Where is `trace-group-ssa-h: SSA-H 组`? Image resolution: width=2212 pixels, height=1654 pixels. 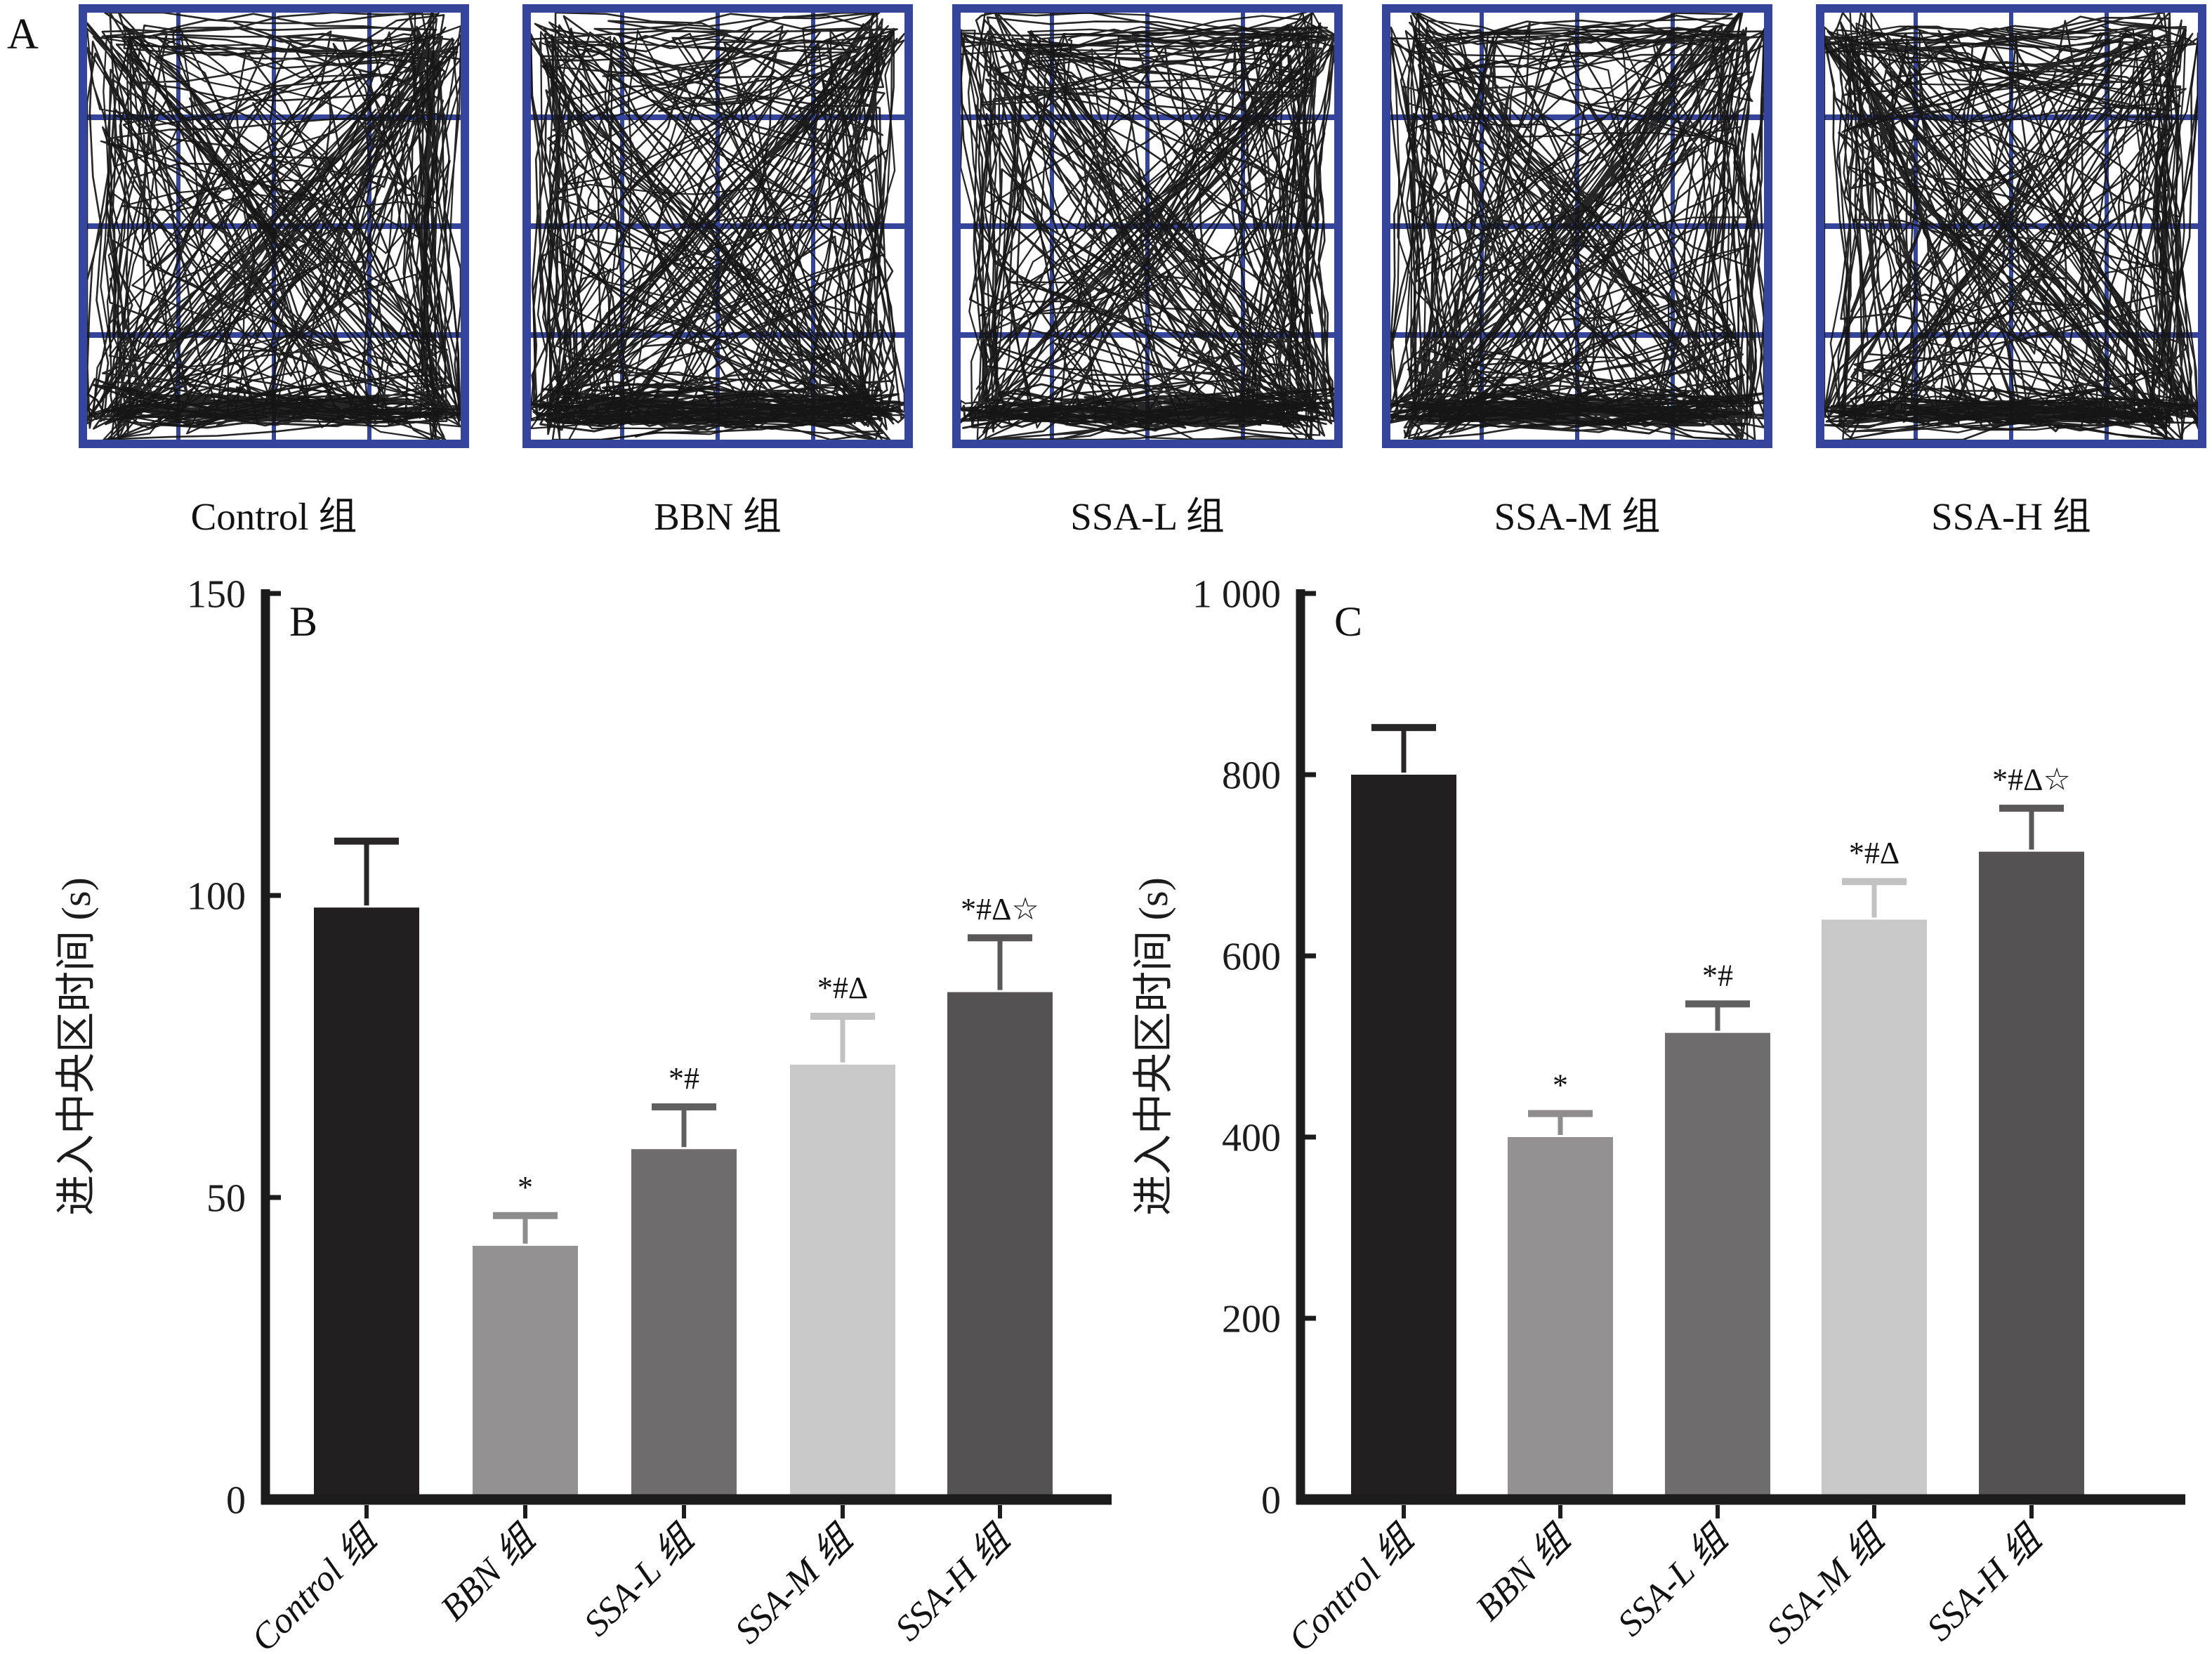 trace-group-ssa-h: SSA-H 组 is located at coordinates (2011, 271).